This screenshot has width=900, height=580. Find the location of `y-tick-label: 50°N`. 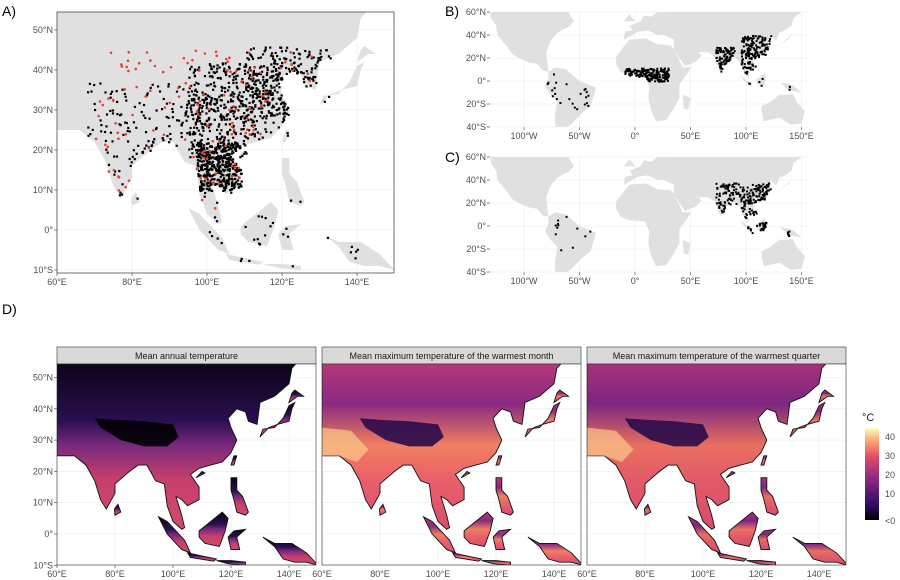

y-tick-label: 50°N is located at coordinates (43, 30).